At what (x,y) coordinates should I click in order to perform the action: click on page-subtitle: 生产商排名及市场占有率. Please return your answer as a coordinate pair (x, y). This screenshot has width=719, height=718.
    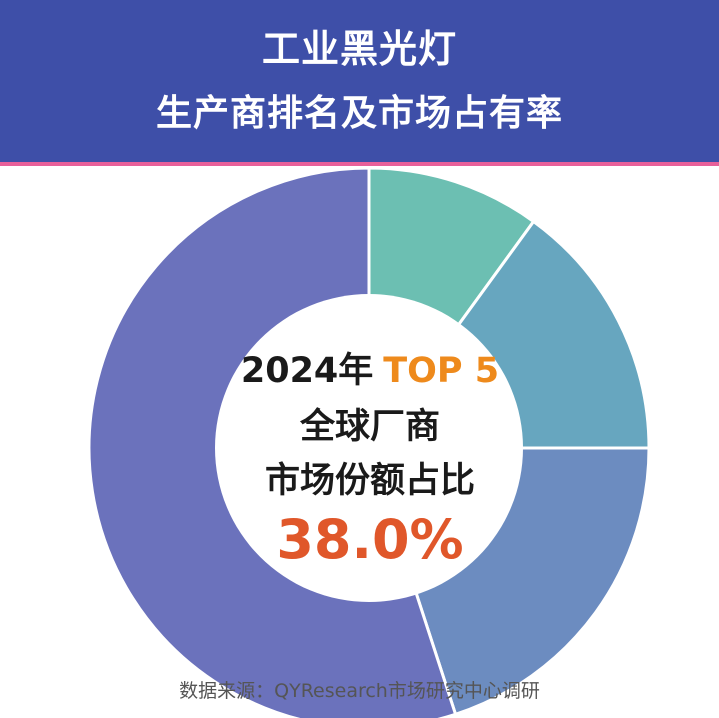
    Looking at the image, I should click on (359, 113).